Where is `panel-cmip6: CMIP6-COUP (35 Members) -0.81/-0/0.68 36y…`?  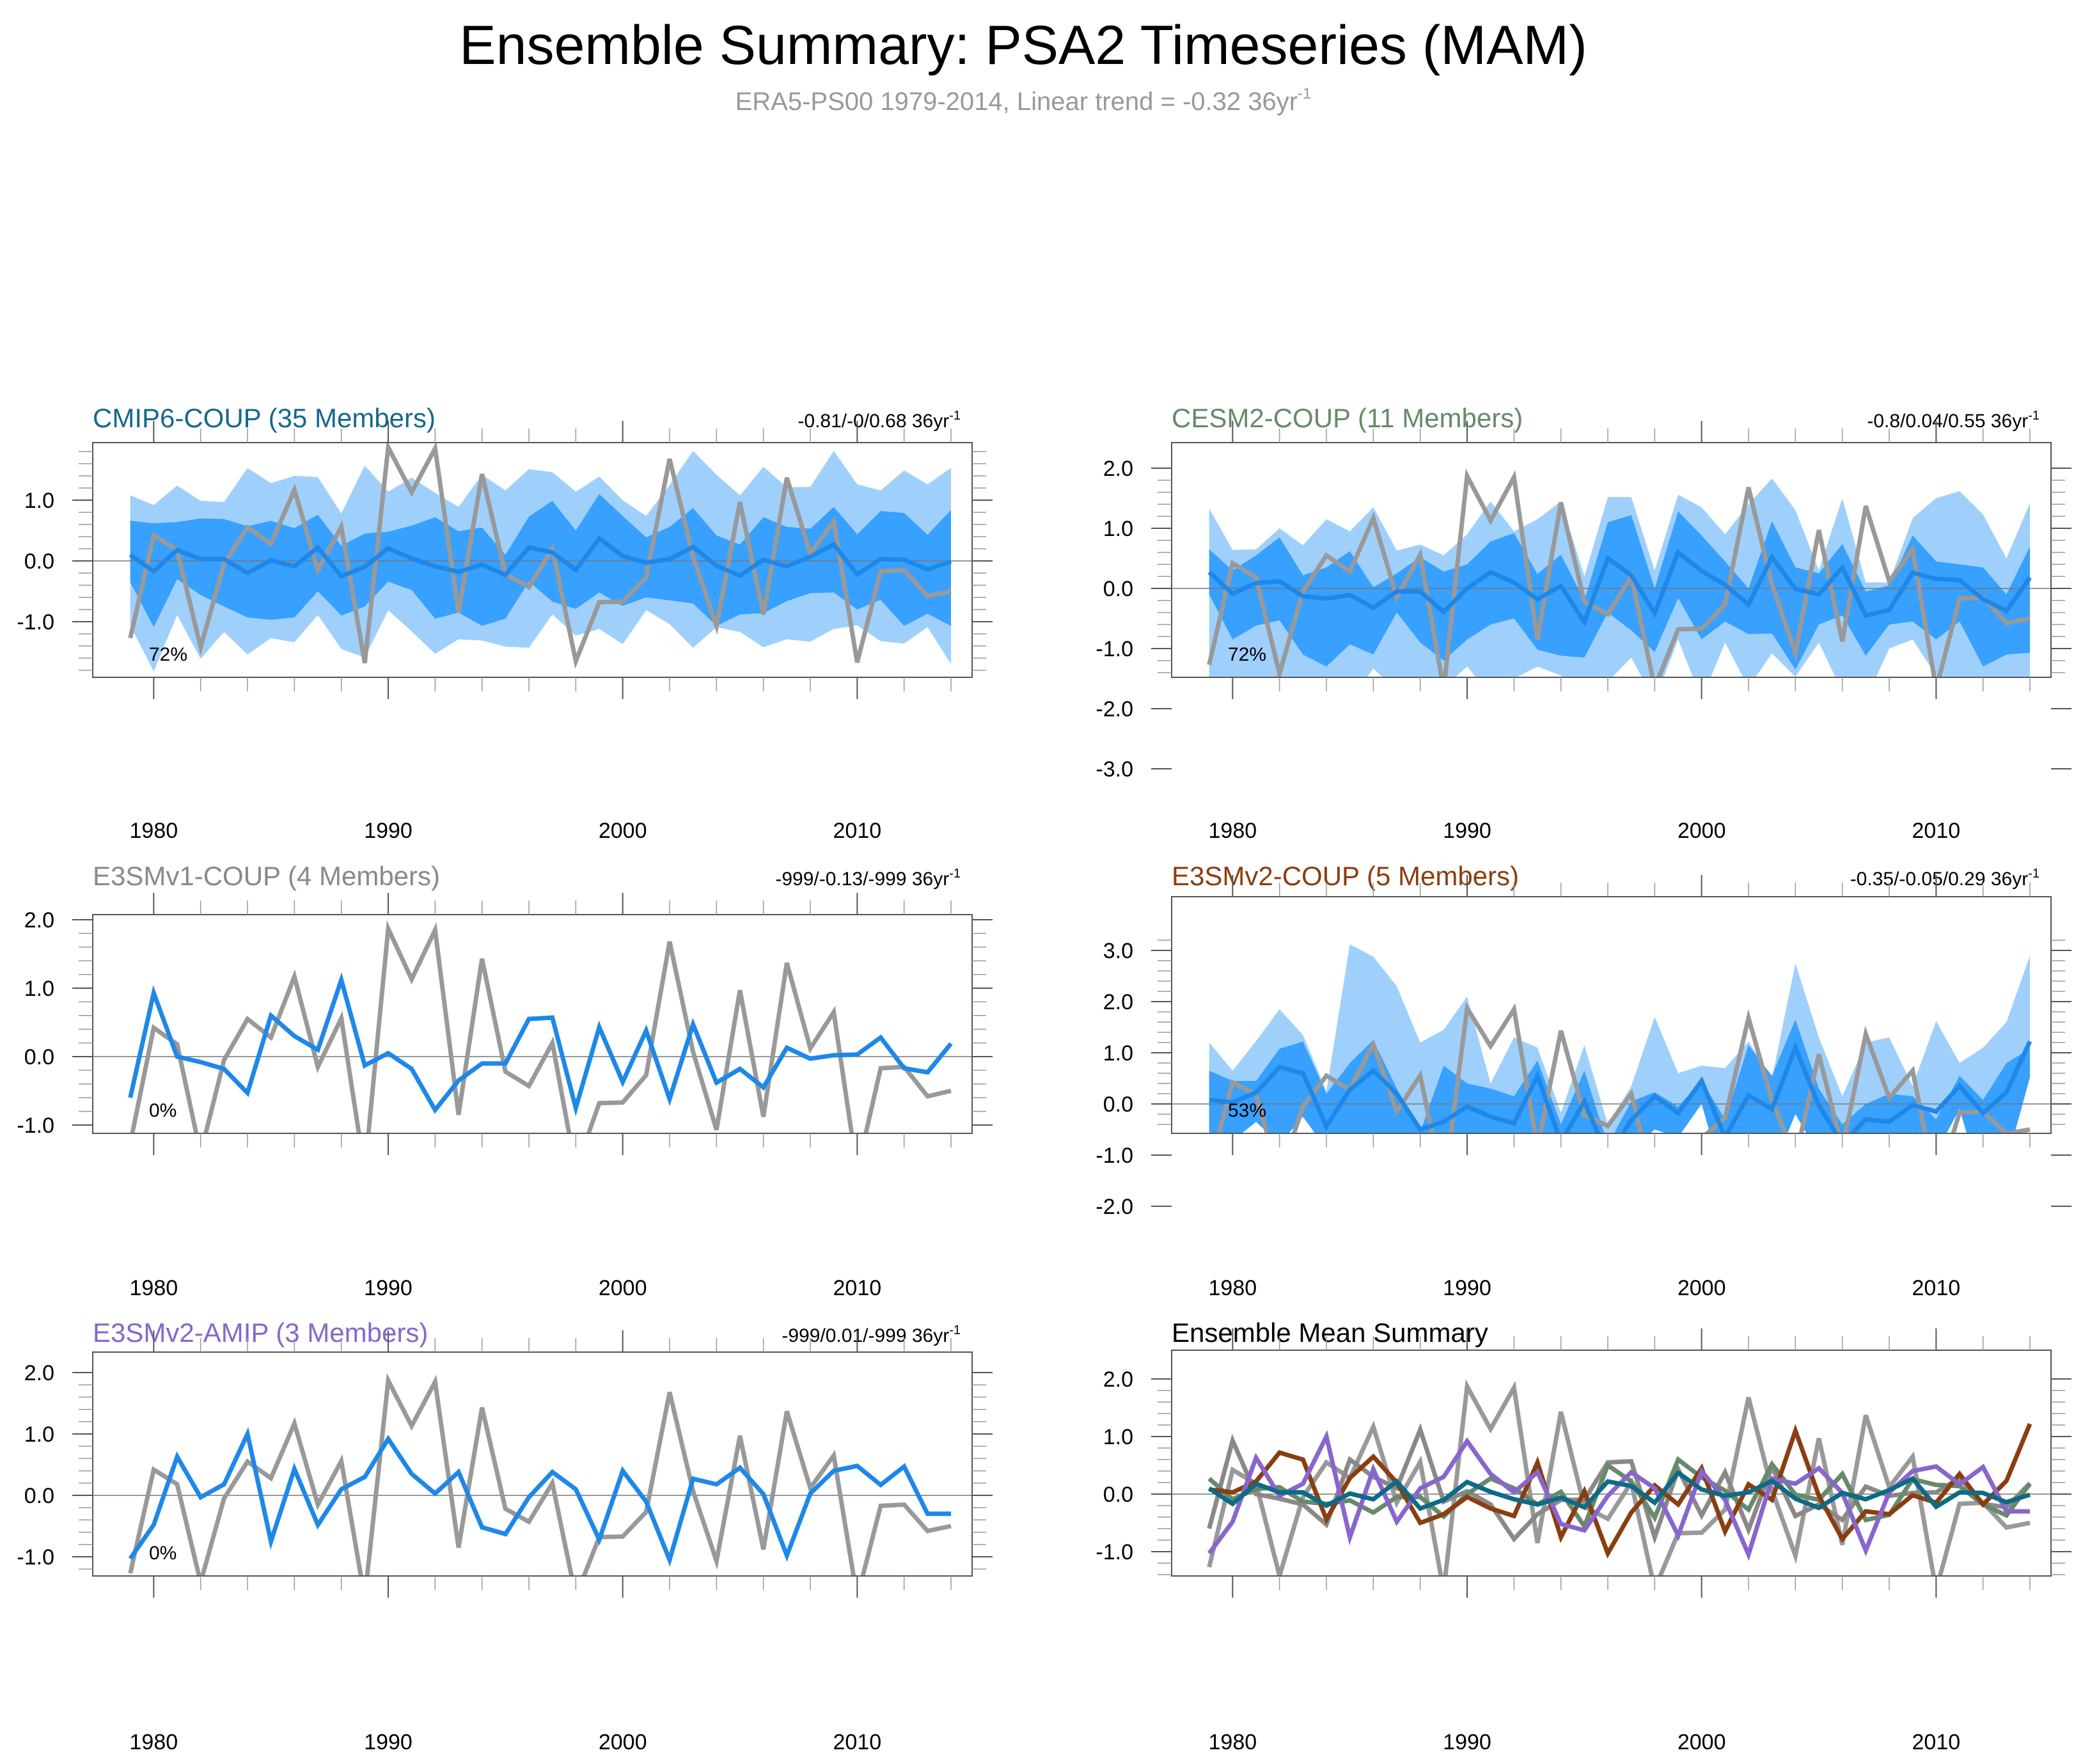 panel-cmip6: CMIP6-COUP (35 Members) -0.81/-0/0.68 36y… is located at coordinates (505, 623).